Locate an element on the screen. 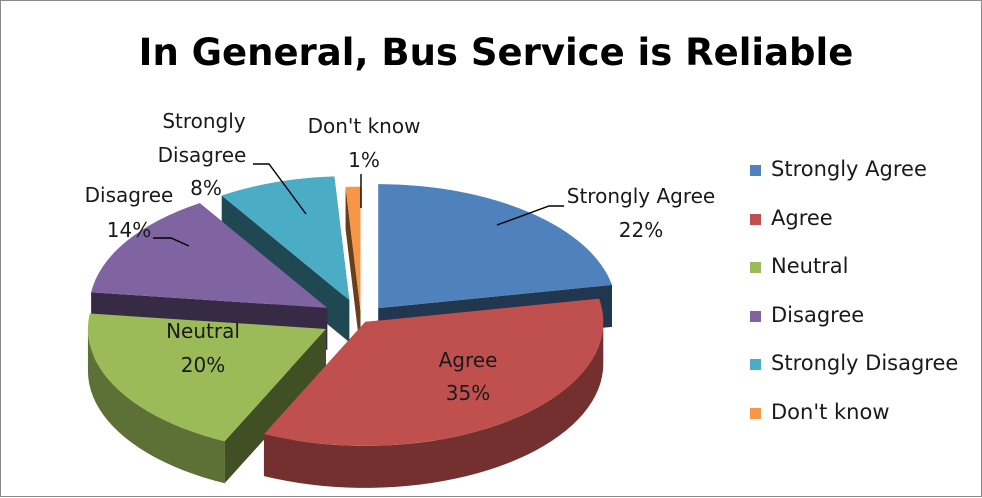 Image resolution: width=982 pixels, height=498 pixels. slice-don-t-know is located at coordinates (353, 269).